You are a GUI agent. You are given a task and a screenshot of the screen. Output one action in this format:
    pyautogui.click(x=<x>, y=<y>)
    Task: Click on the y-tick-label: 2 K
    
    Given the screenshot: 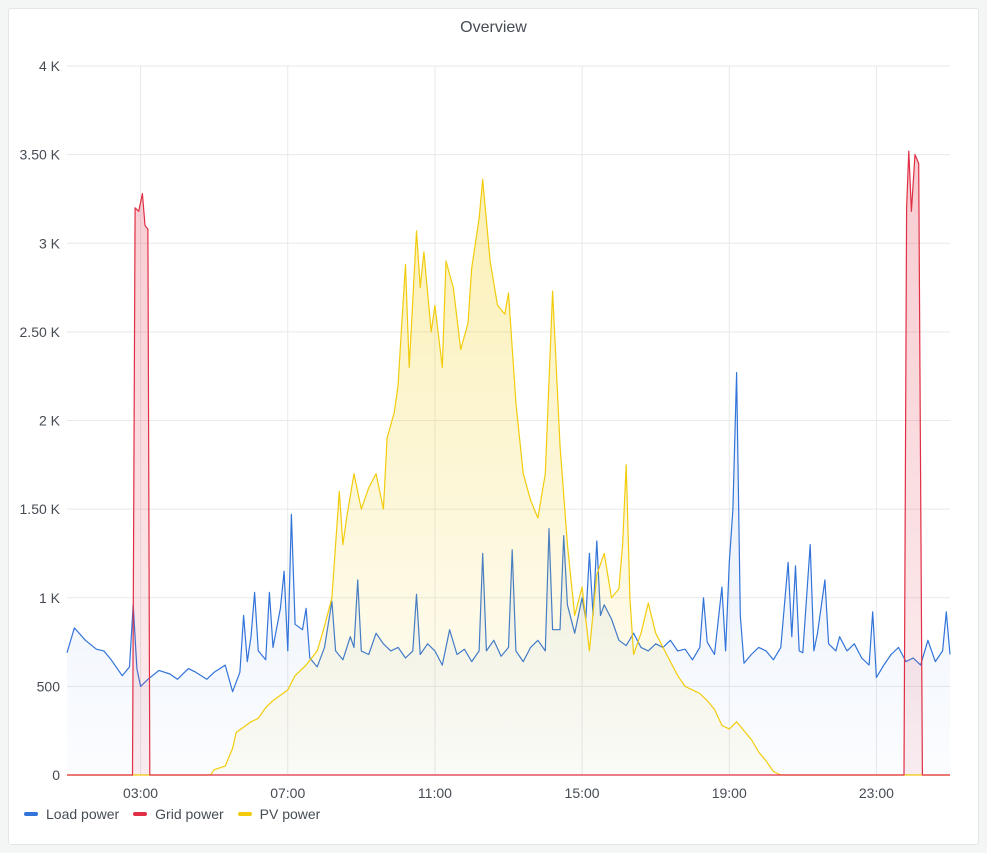 What is the action you would take?
    pyautogui.click(x=50, y=421)
    